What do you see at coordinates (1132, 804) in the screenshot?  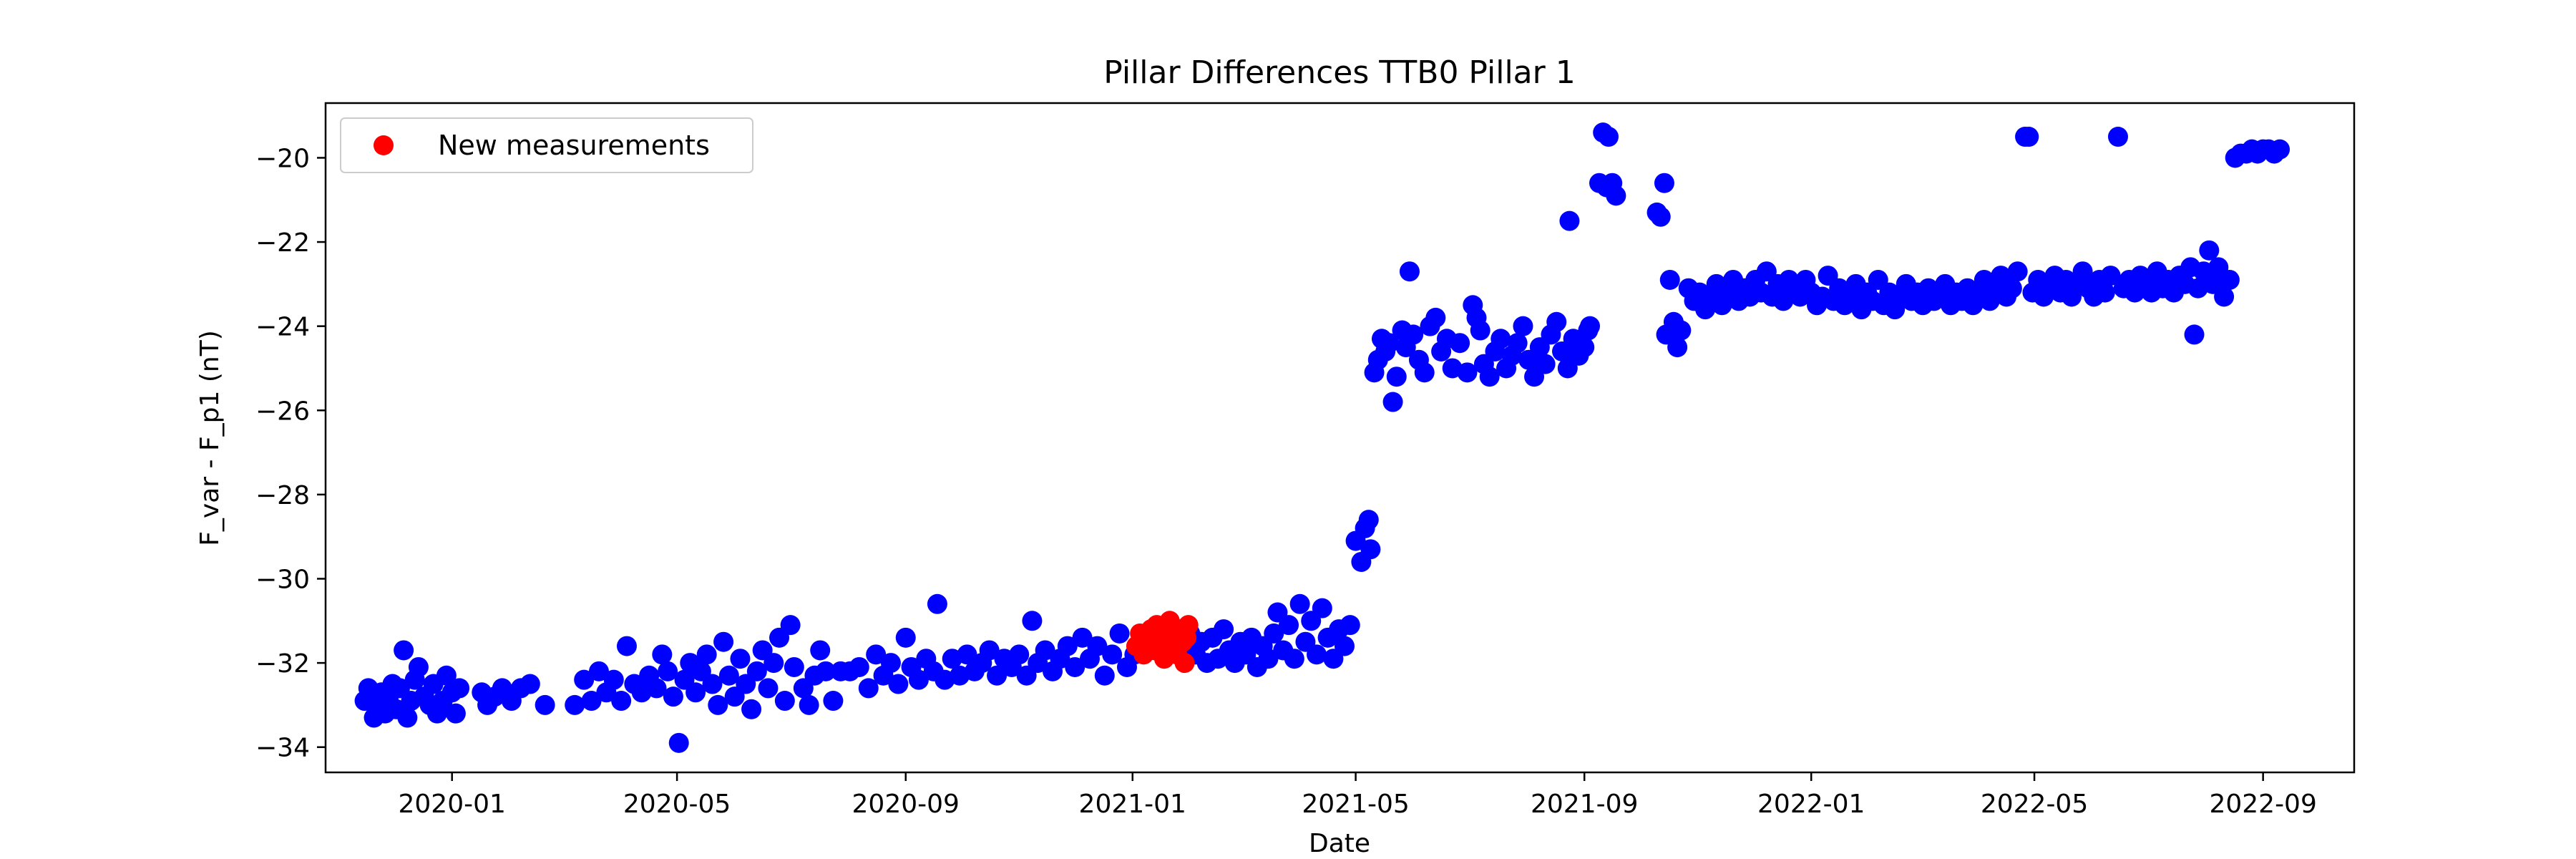 I see `x-tick-label: 2021-01` at bounding box center [1132, 804].